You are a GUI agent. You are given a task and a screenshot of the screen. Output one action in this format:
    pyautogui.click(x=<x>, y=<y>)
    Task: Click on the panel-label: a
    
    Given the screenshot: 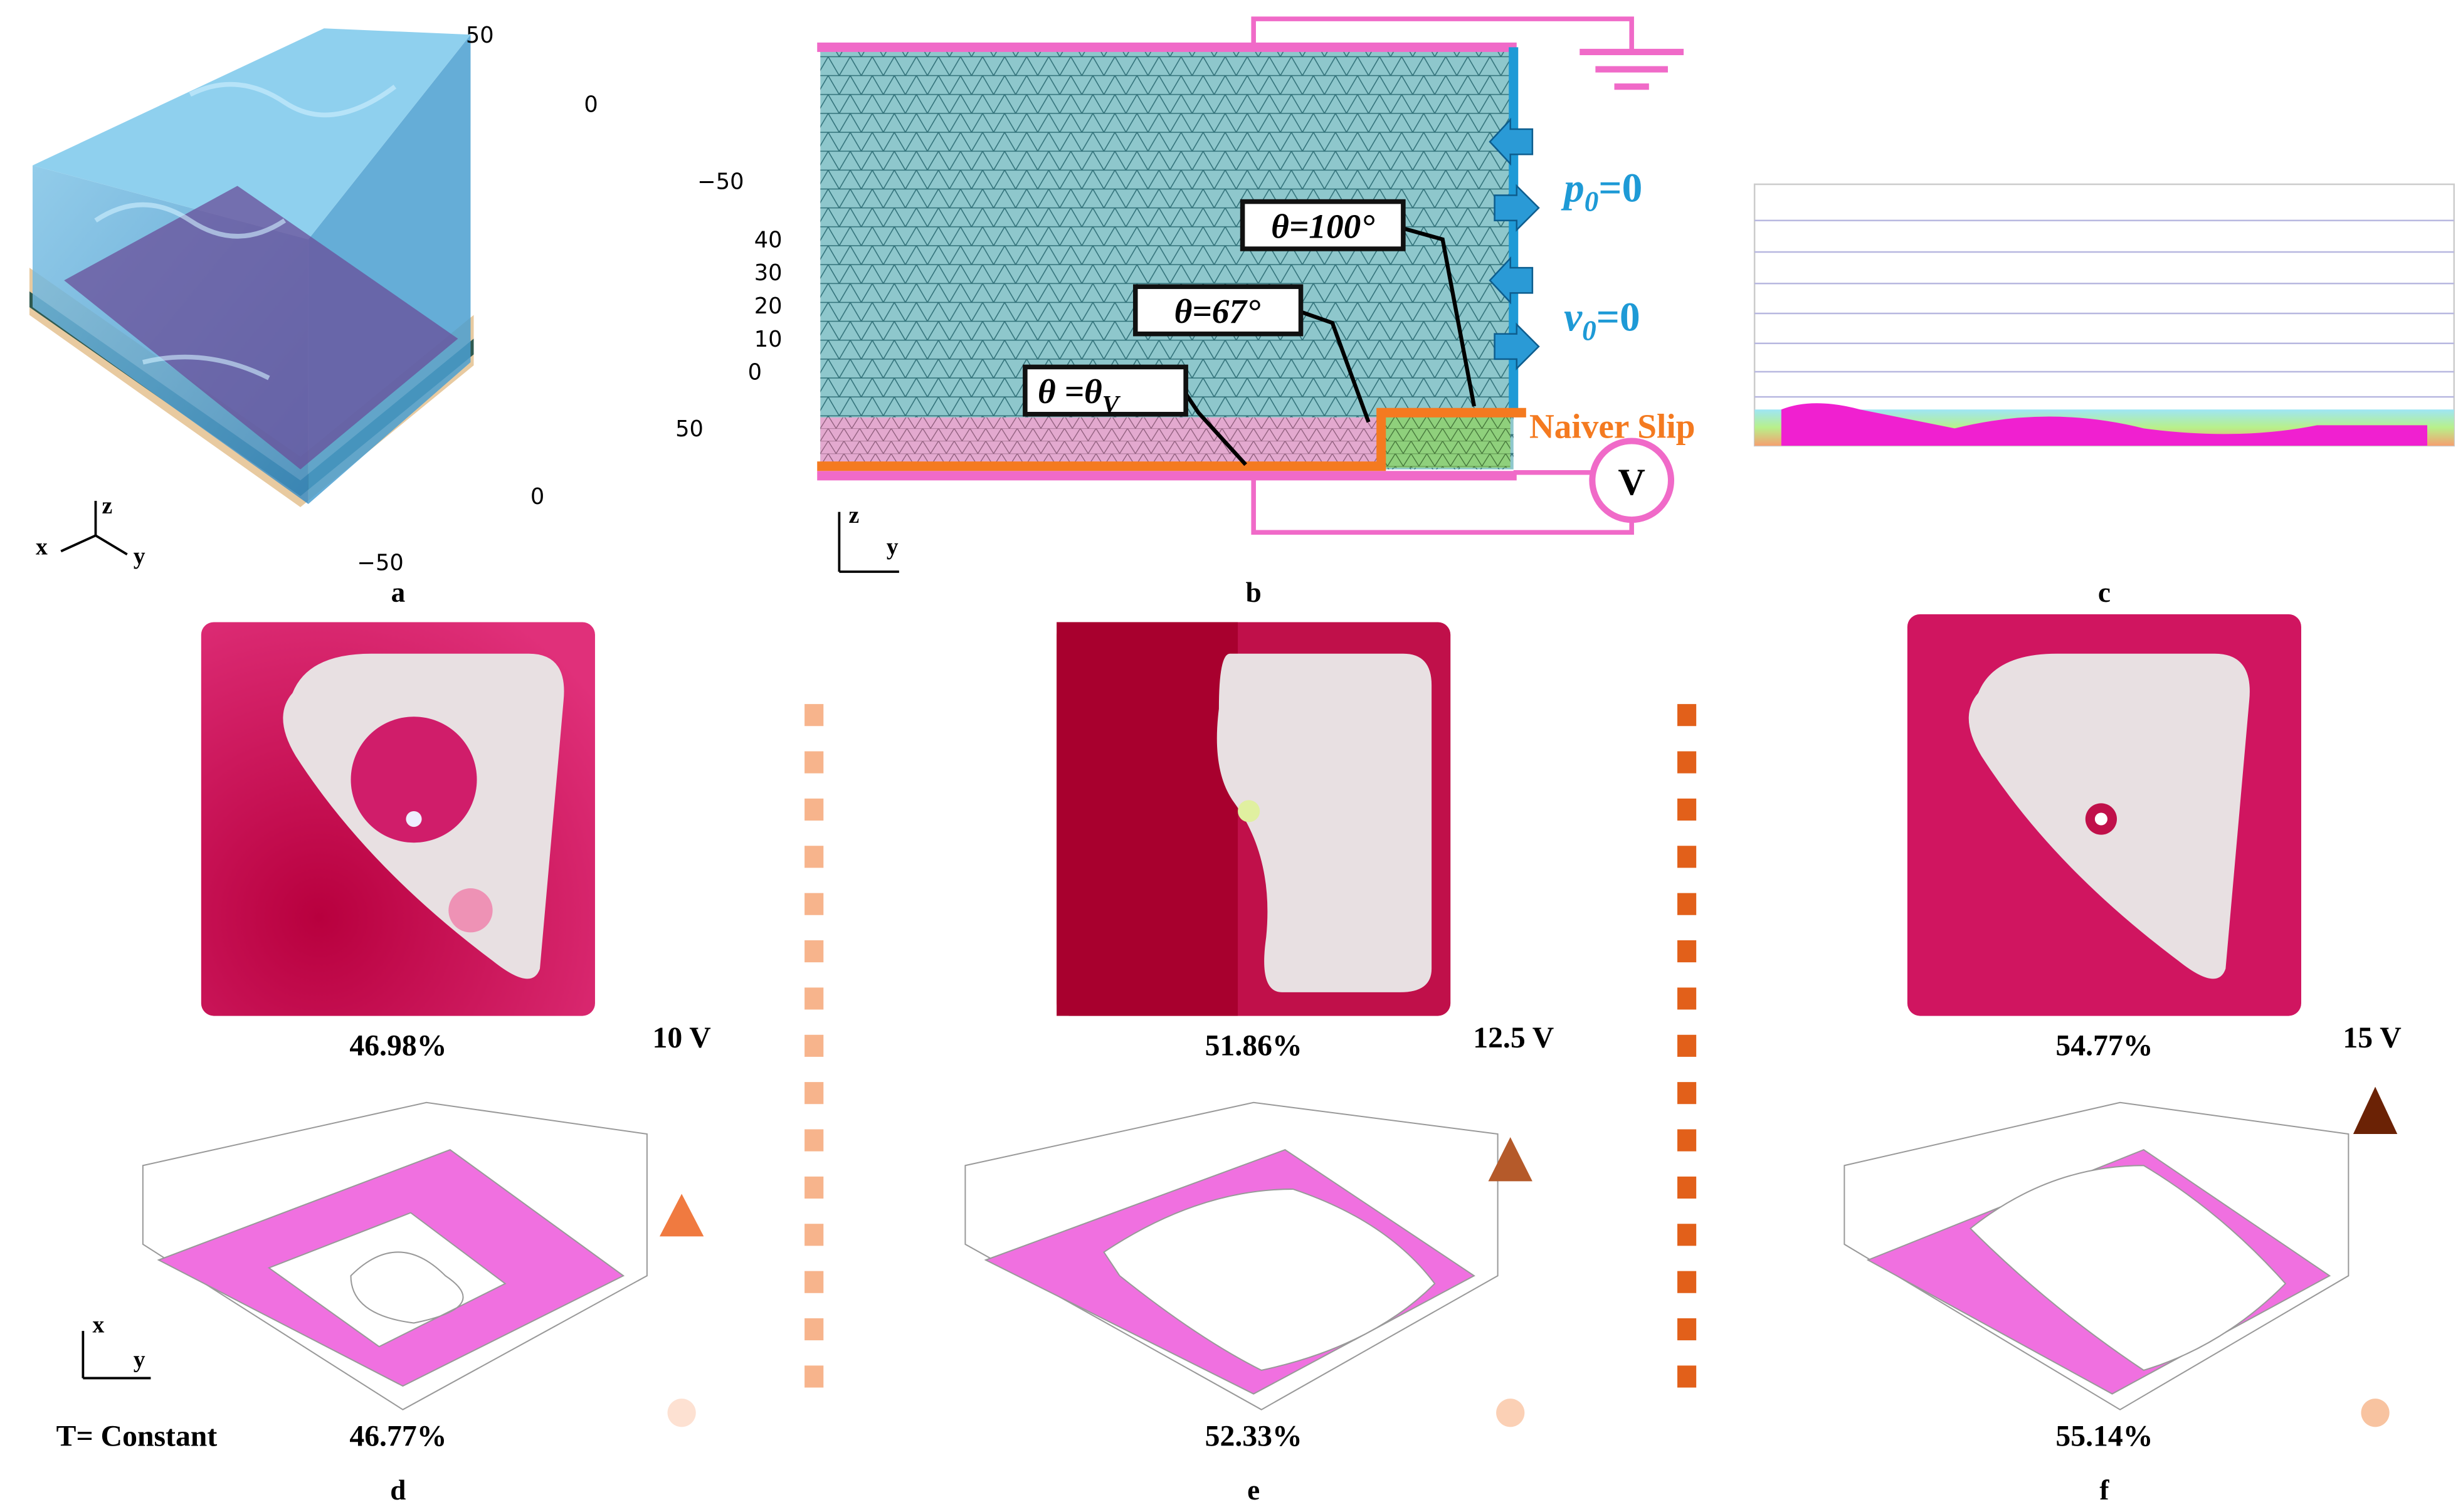 What is the action you would take?
    pyautogui.click(x=399, y=592)
    